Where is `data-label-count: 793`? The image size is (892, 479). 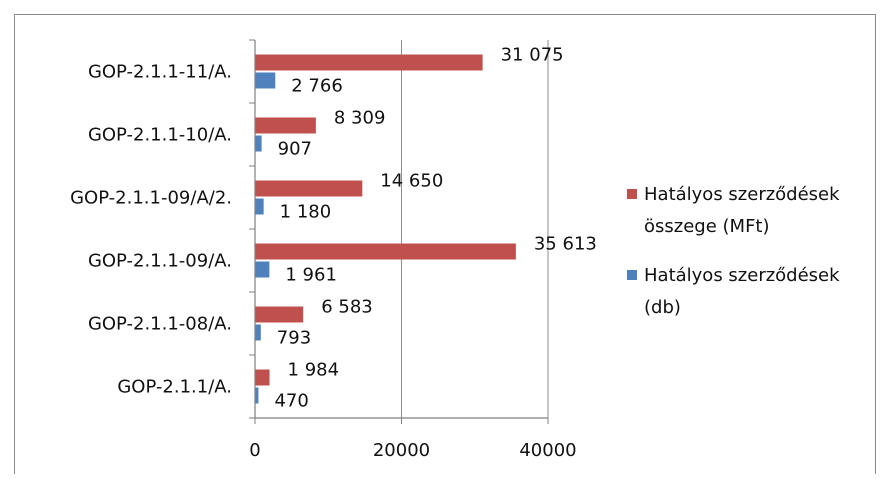
data-label-count: 793 is located at coordinates (294, 338).